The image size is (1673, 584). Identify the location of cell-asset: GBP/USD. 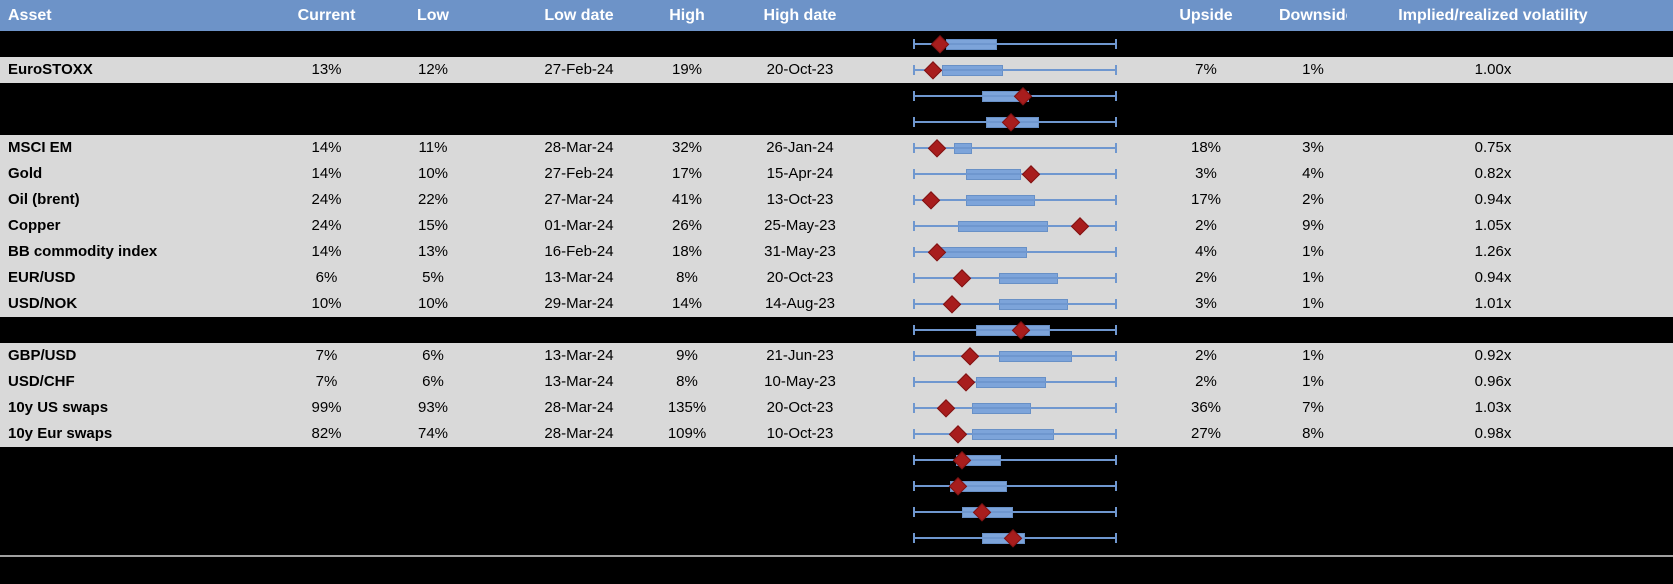
(42, 355).